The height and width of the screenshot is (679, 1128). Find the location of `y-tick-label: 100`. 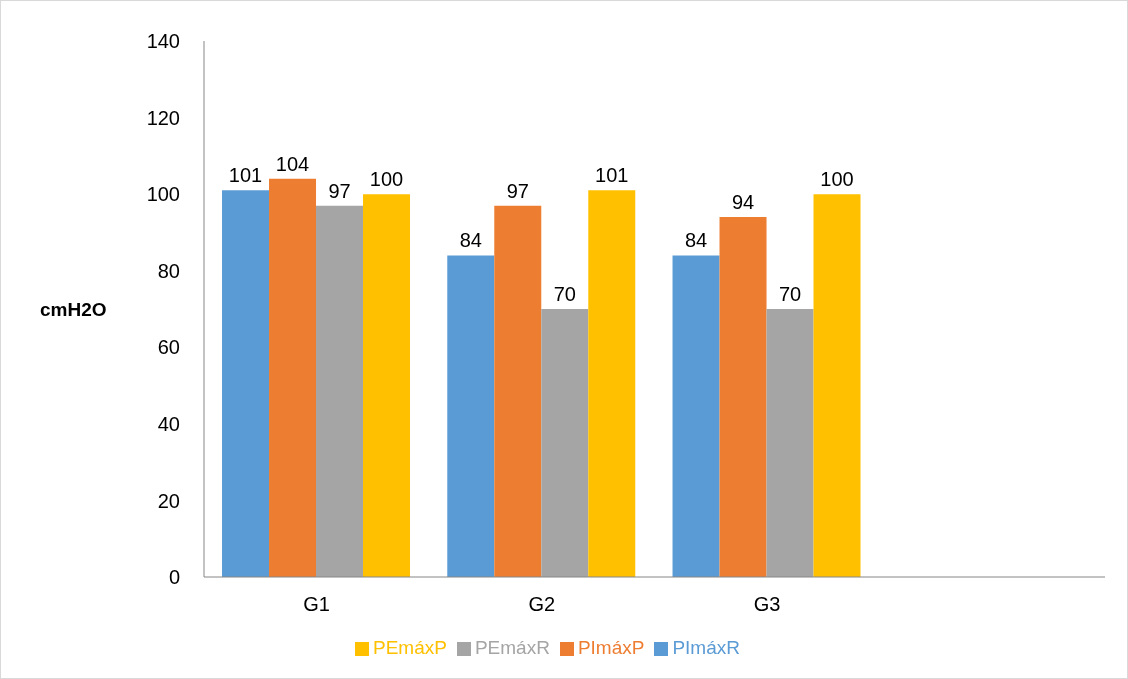

y-tick-label: 100 is located at coordinates (163, 194).